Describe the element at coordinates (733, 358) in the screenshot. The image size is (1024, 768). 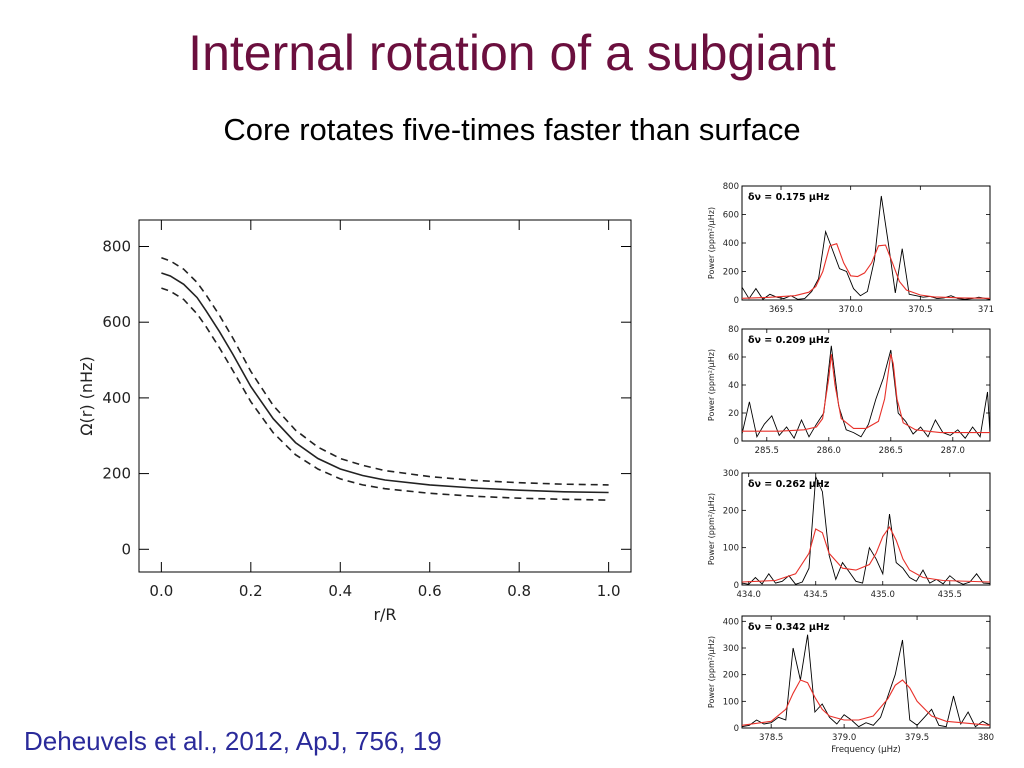
I see `panel-y-tick-label: 60` at that location.